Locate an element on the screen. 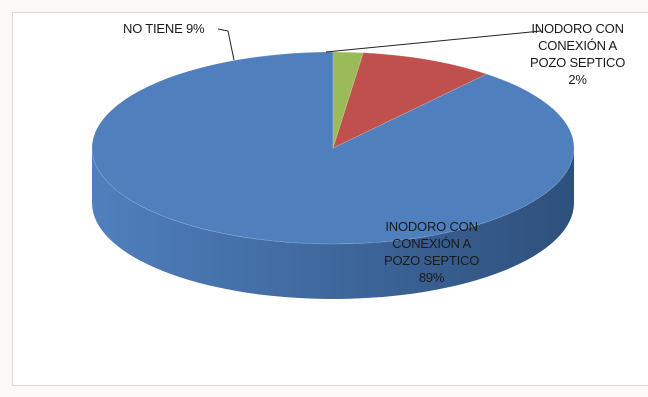 The width and height of the screenshot is (648, 397). data-label-inodoro-2: INODORO CON CONEXIÓN A POZO SEPTICO 2% is located at coordinates (577, 54).